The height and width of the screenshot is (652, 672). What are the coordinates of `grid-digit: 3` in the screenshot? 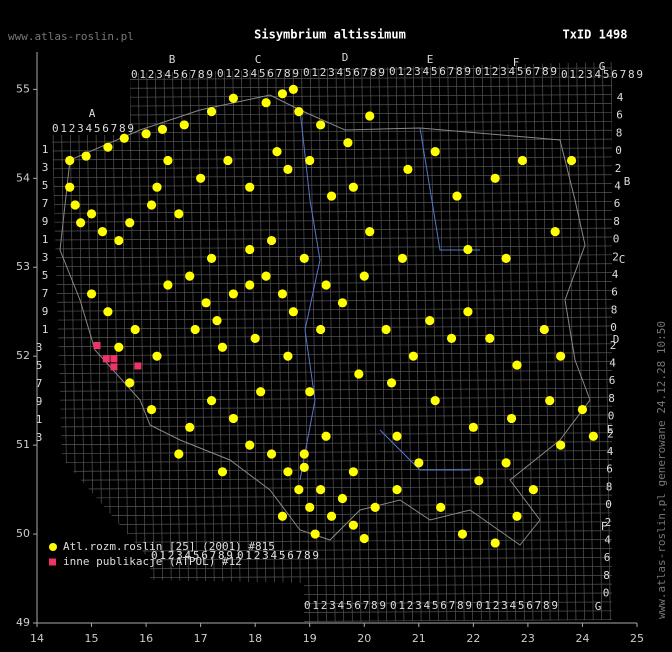 It's located at (39, 437).